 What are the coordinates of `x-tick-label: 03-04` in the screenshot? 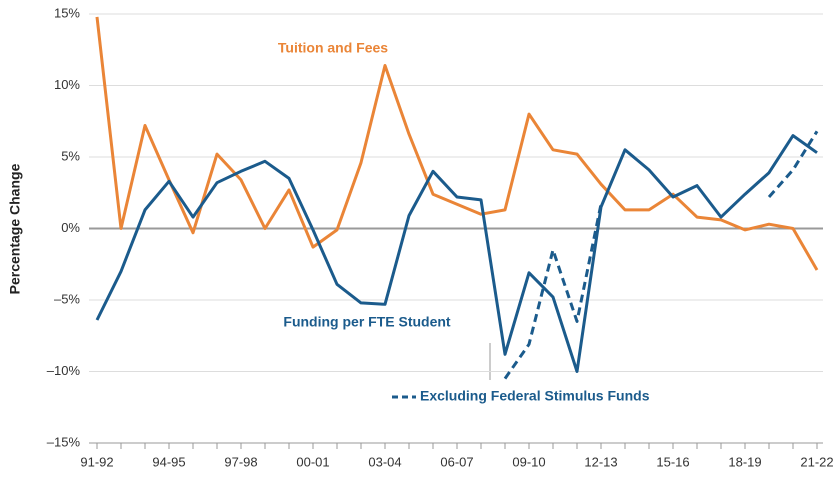 It's located at (384, 461).